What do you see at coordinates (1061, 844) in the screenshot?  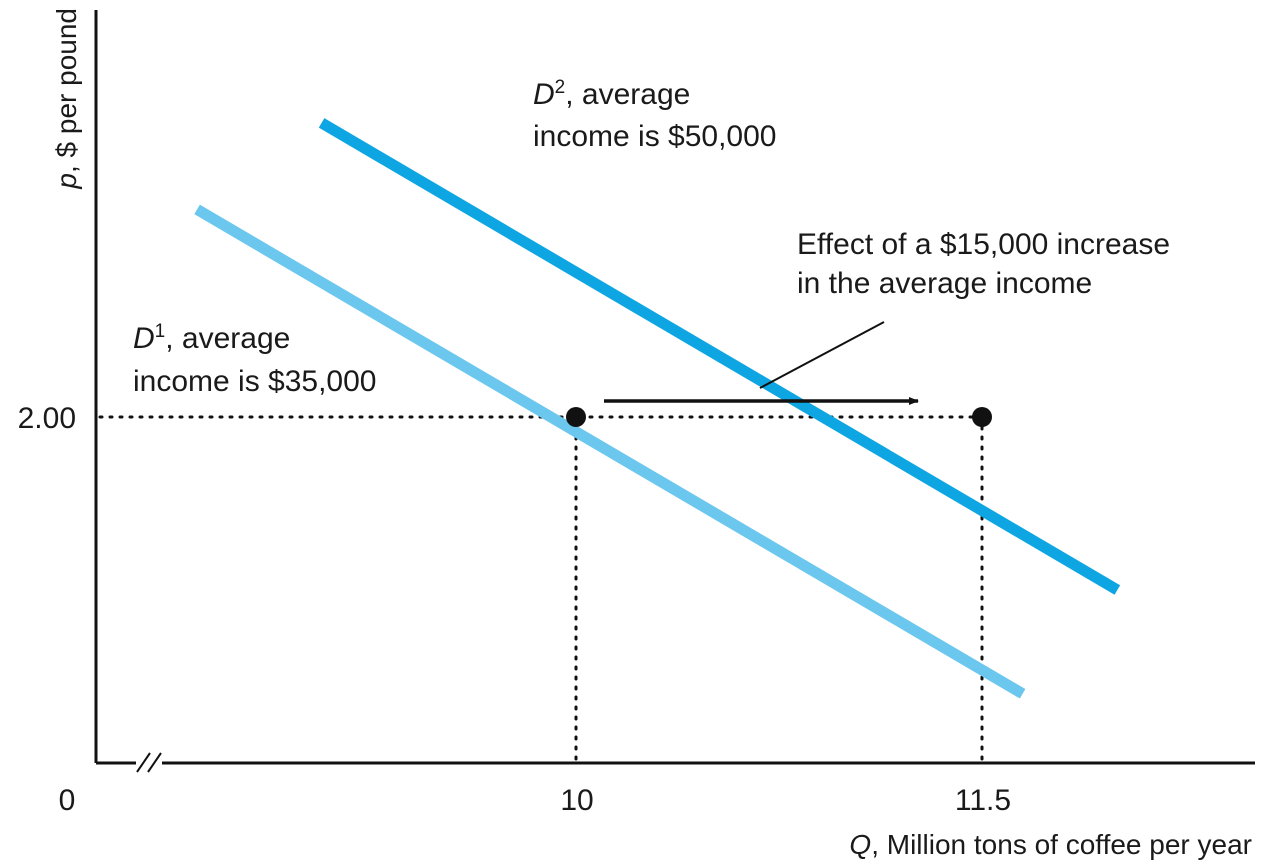 I see `x-axis-title-text: , Million tons of coffee per year` at bounding box center [1061, 844].